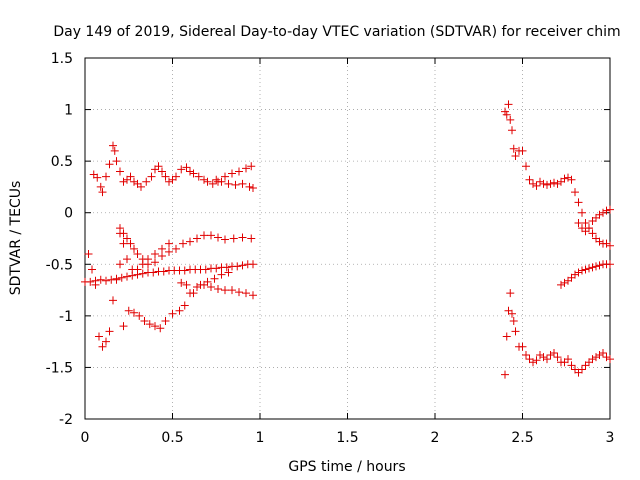 The width and height of the screenshot is (640, 480). I want to click on x-tick-label: 2, so click(435, 438).